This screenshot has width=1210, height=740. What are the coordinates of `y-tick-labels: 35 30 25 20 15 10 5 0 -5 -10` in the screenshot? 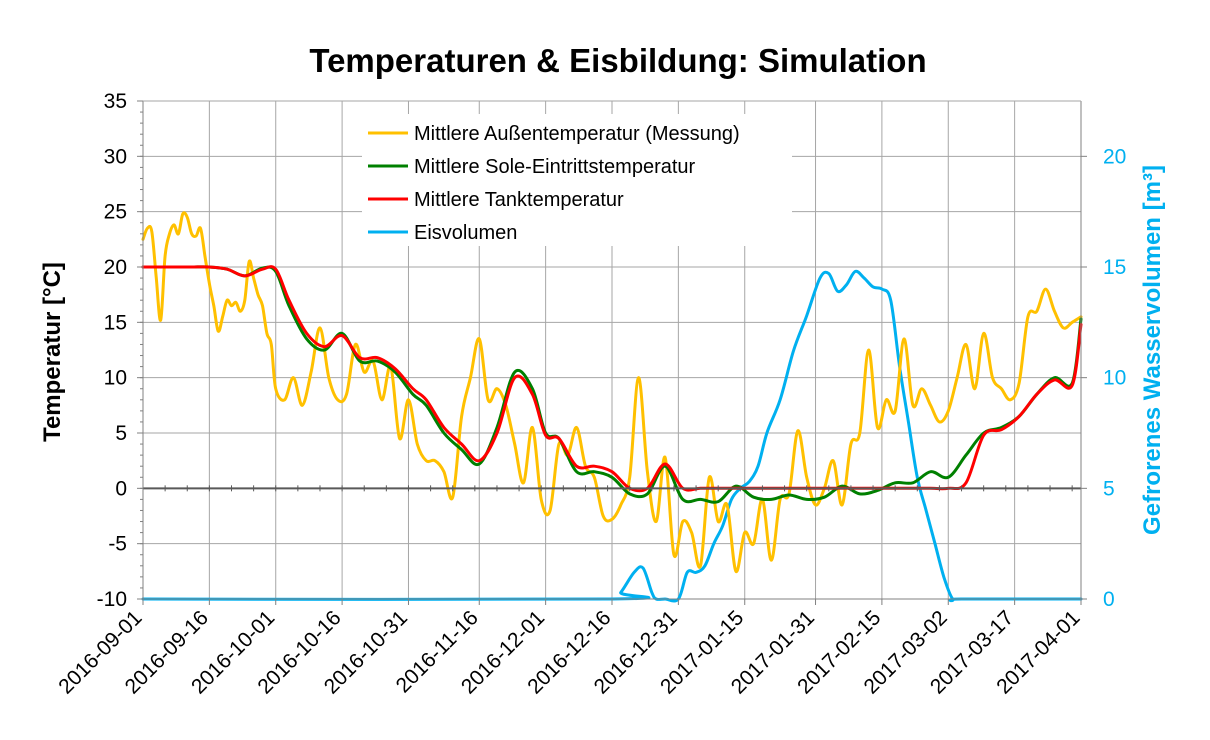 It's located at (112, 350).